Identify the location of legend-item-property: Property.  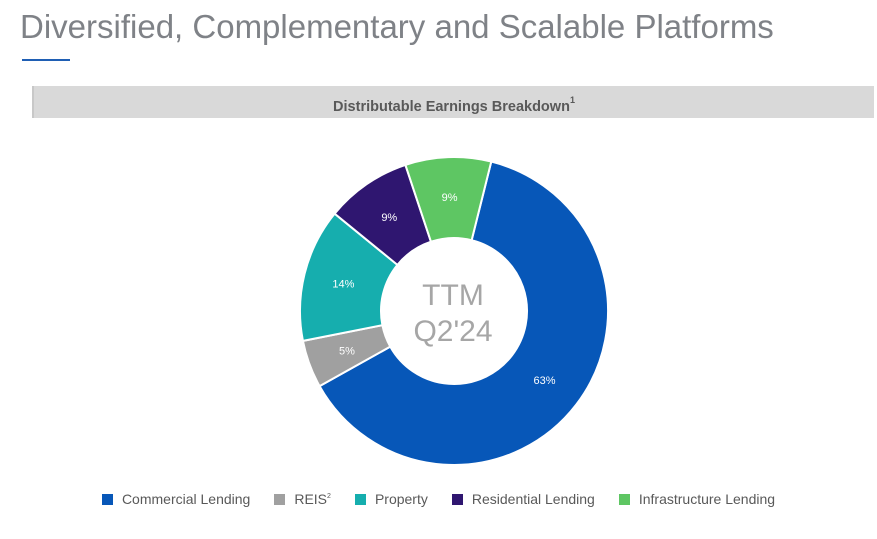
(391, 499).